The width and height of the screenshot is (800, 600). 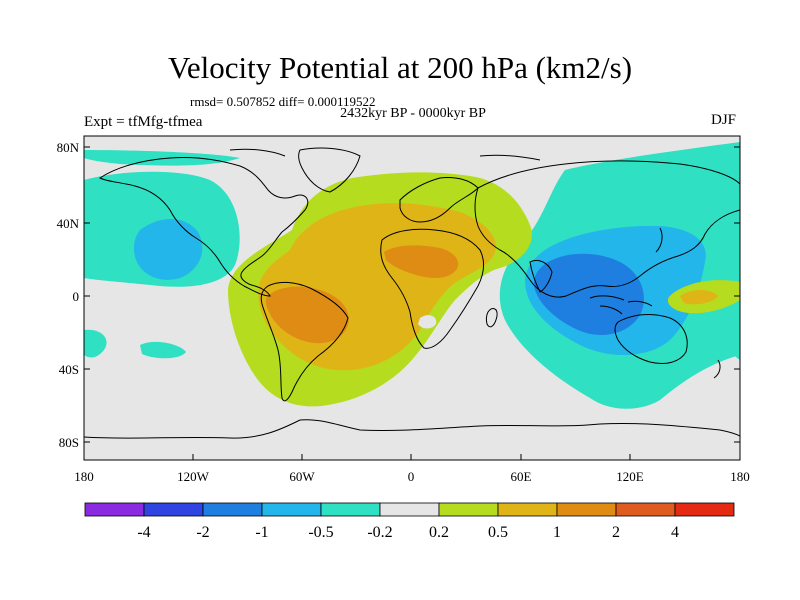 I want to click on season-label: DJF, so click(x=724, y=120).